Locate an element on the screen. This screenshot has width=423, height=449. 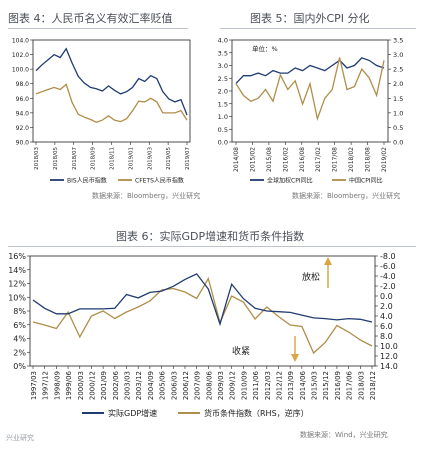
chart4-source: 数据来源：Bloomberg，兴业研究 is located at coordinates (146, 196).